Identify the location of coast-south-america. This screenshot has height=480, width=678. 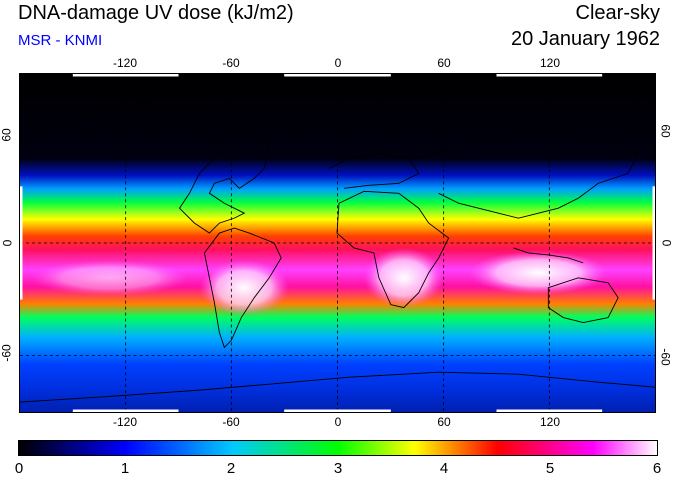
(242, 288).